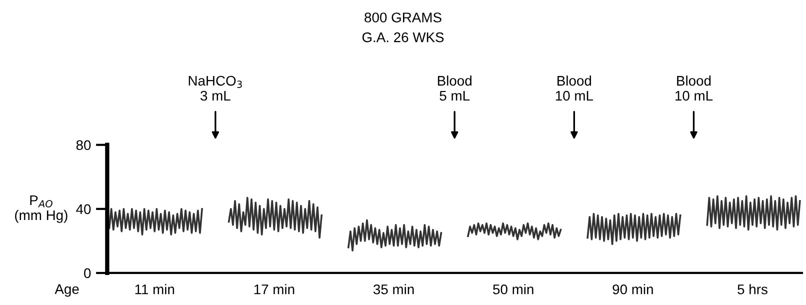 The width and height of the screenshot is (806, 305). I want to click on chart-title: 800 GRAMS, so click(403, 17).